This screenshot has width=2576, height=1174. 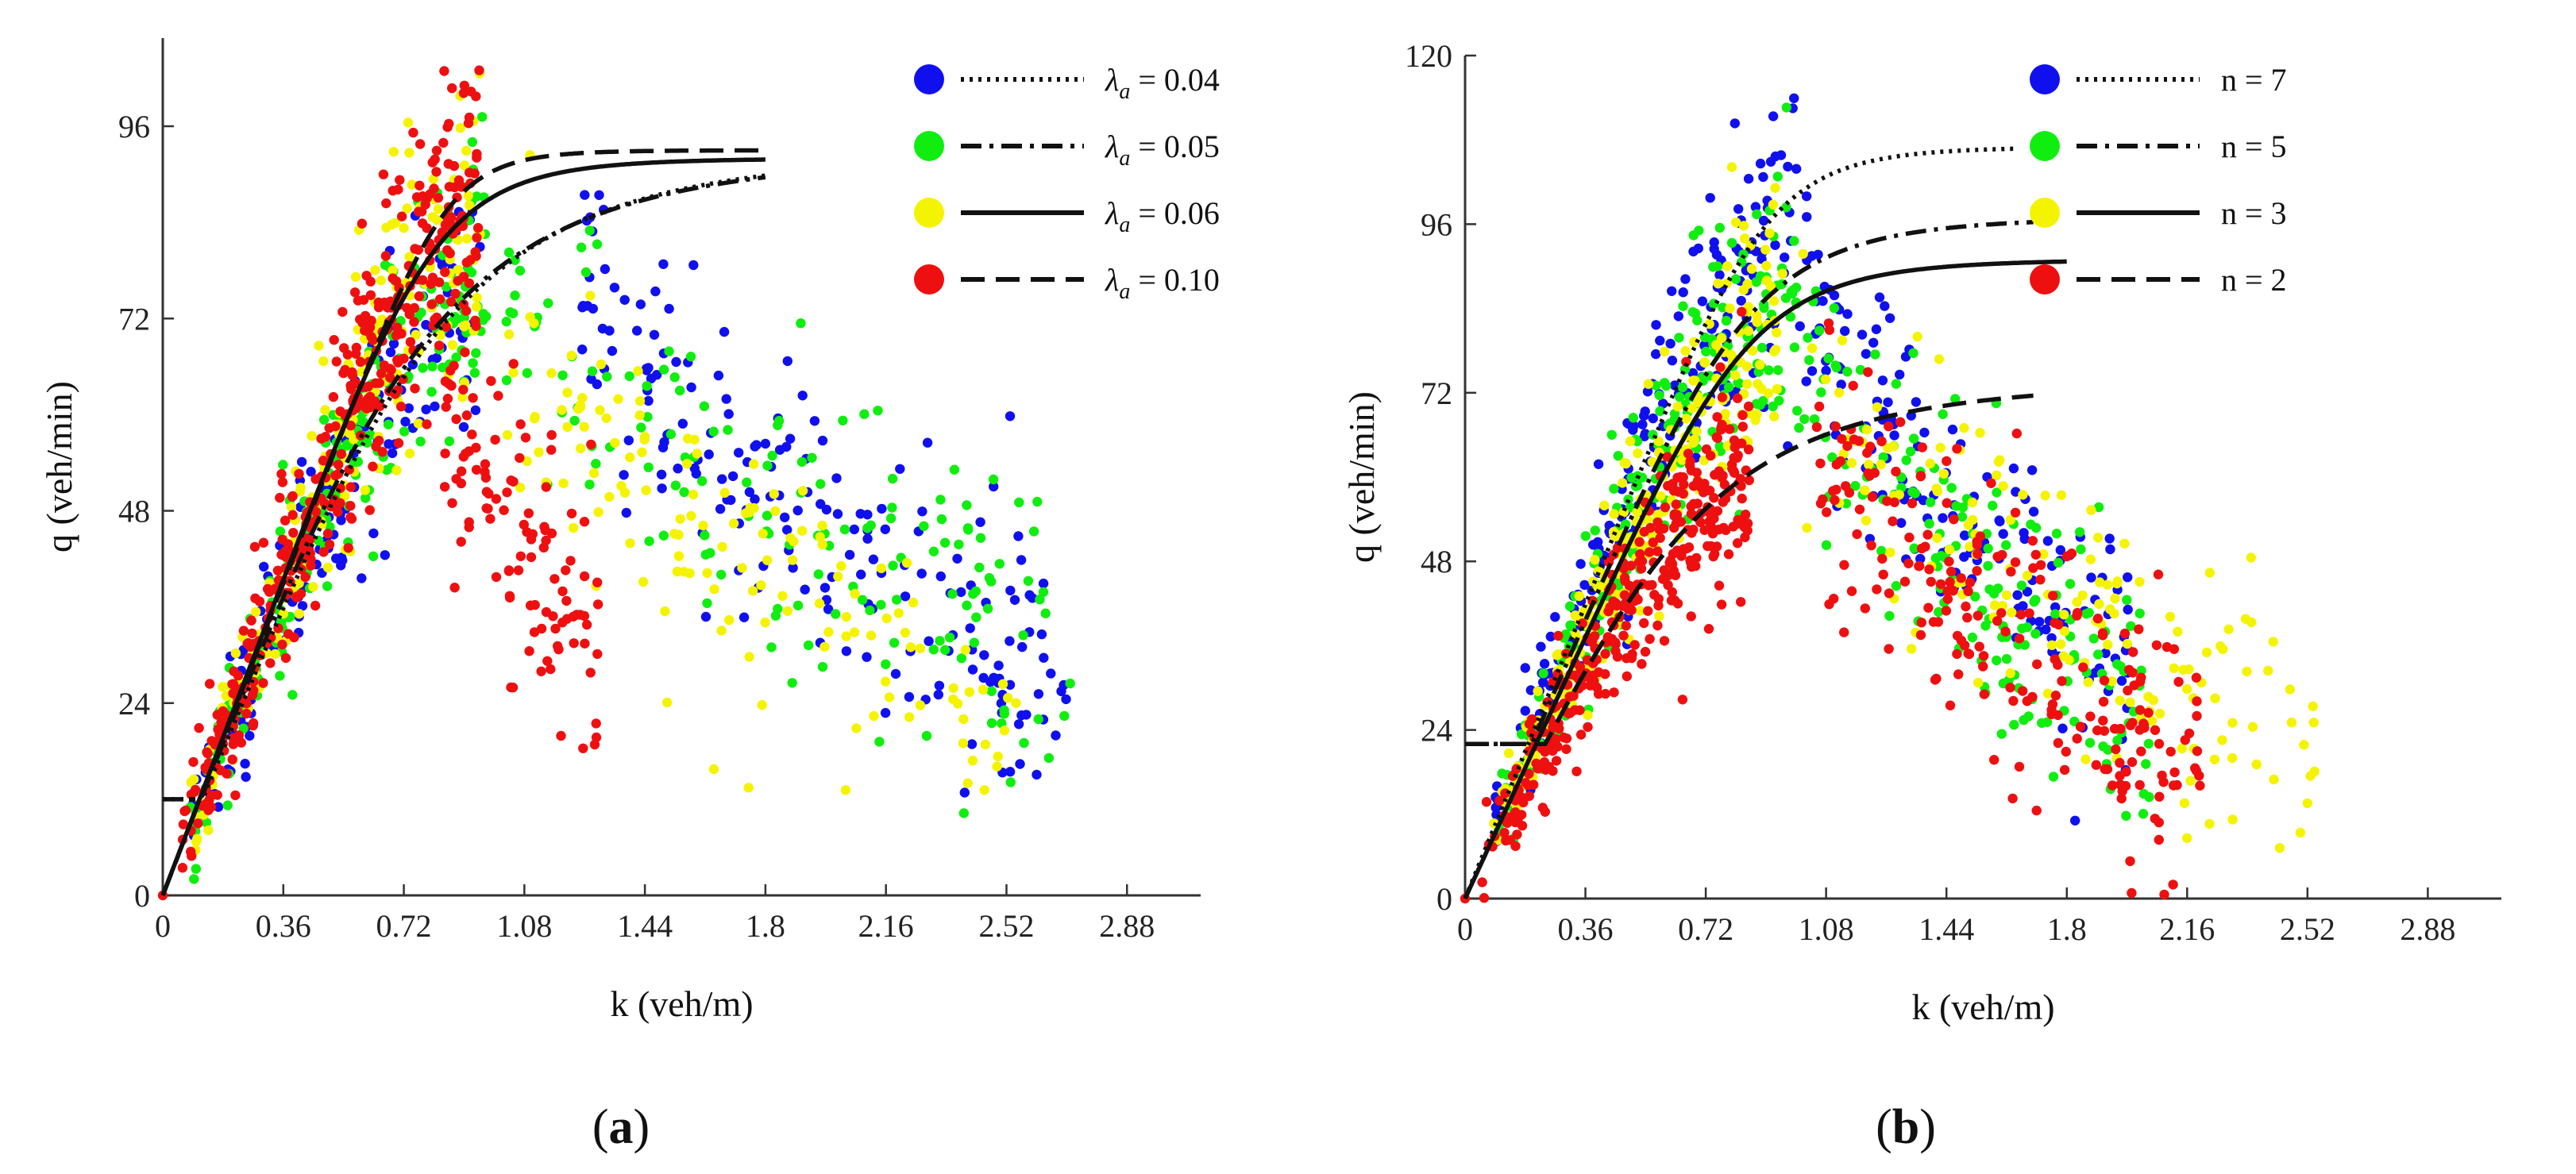 What do you see at coordinates (621, 1127) in the screenshot?
I see `panel-label: (a)` at bounding box center [621, 1127].